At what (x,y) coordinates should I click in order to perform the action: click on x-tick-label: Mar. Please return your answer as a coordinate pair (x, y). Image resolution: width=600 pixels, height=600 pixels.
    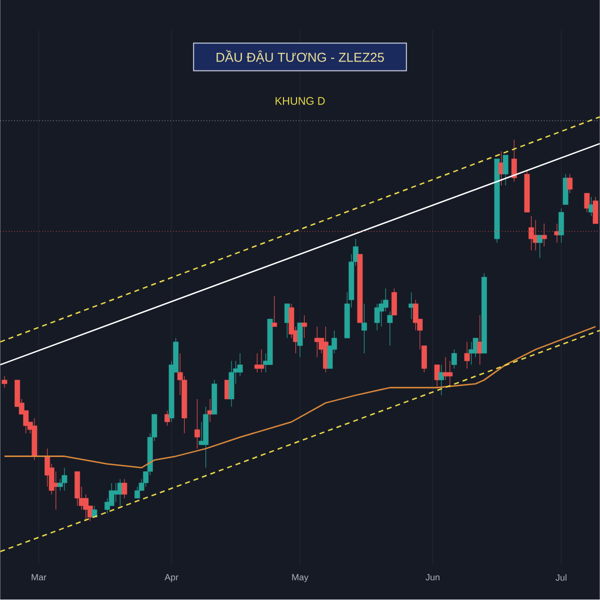
    Looking at the image, I should click on (39, 577).